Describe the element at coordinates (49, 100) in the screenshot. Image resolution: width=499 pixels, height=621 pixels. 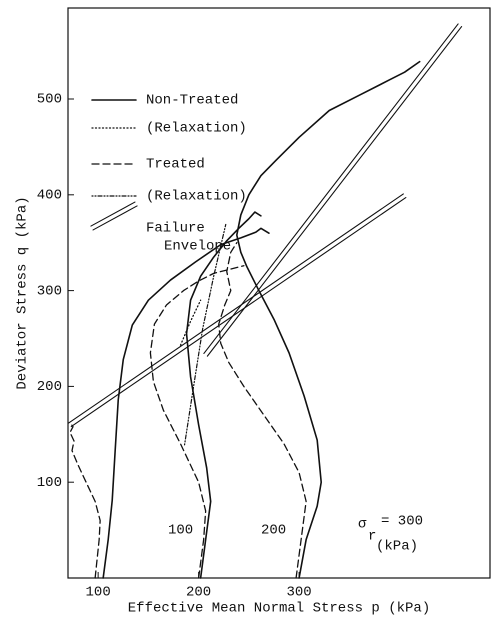
I see `y-tick-label: 500` at that location.